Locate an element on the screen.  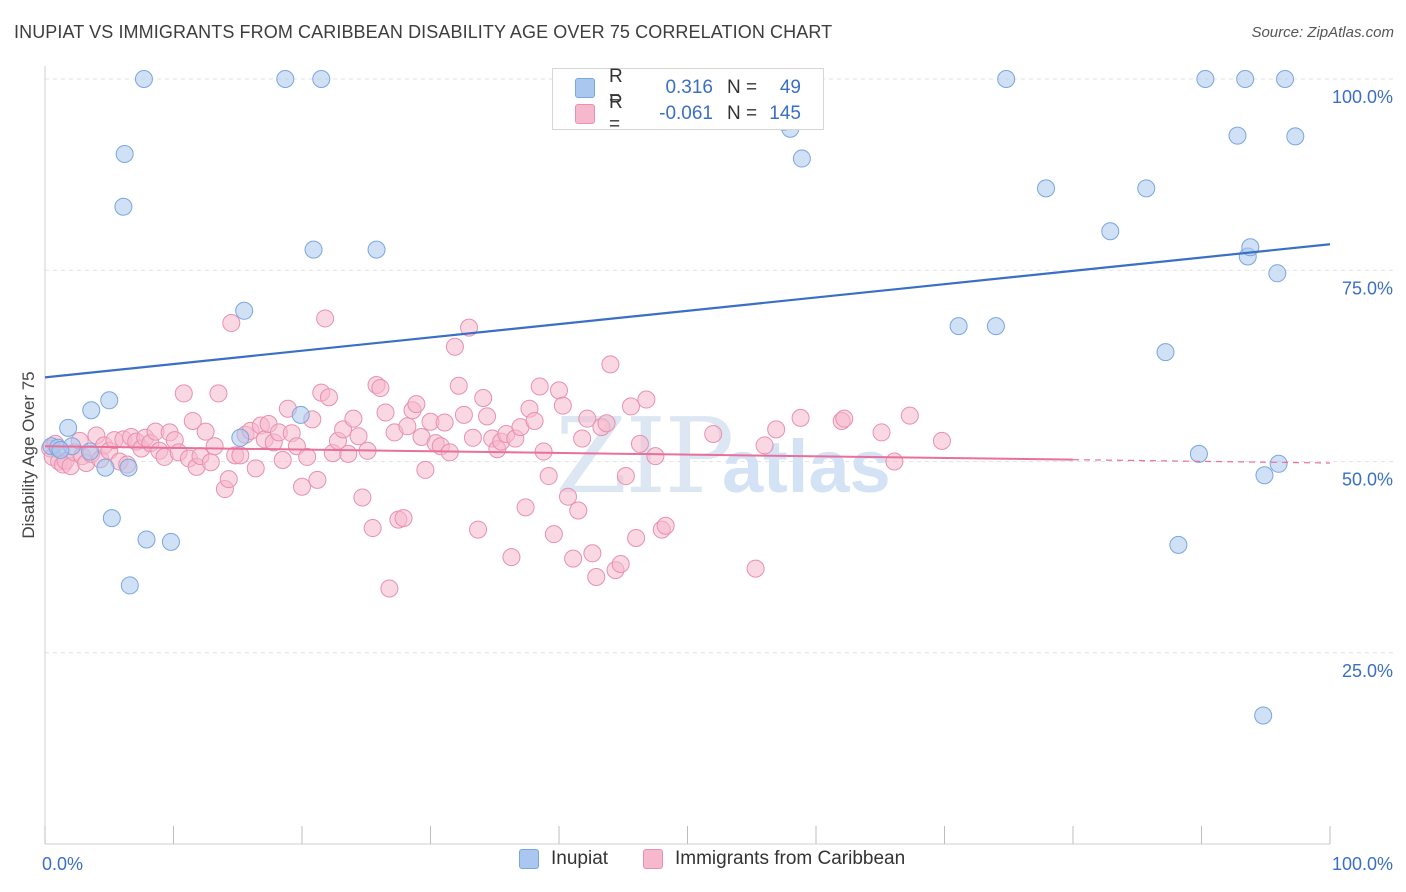
stats-n-value: 49 is located at coordinates (790, 87).